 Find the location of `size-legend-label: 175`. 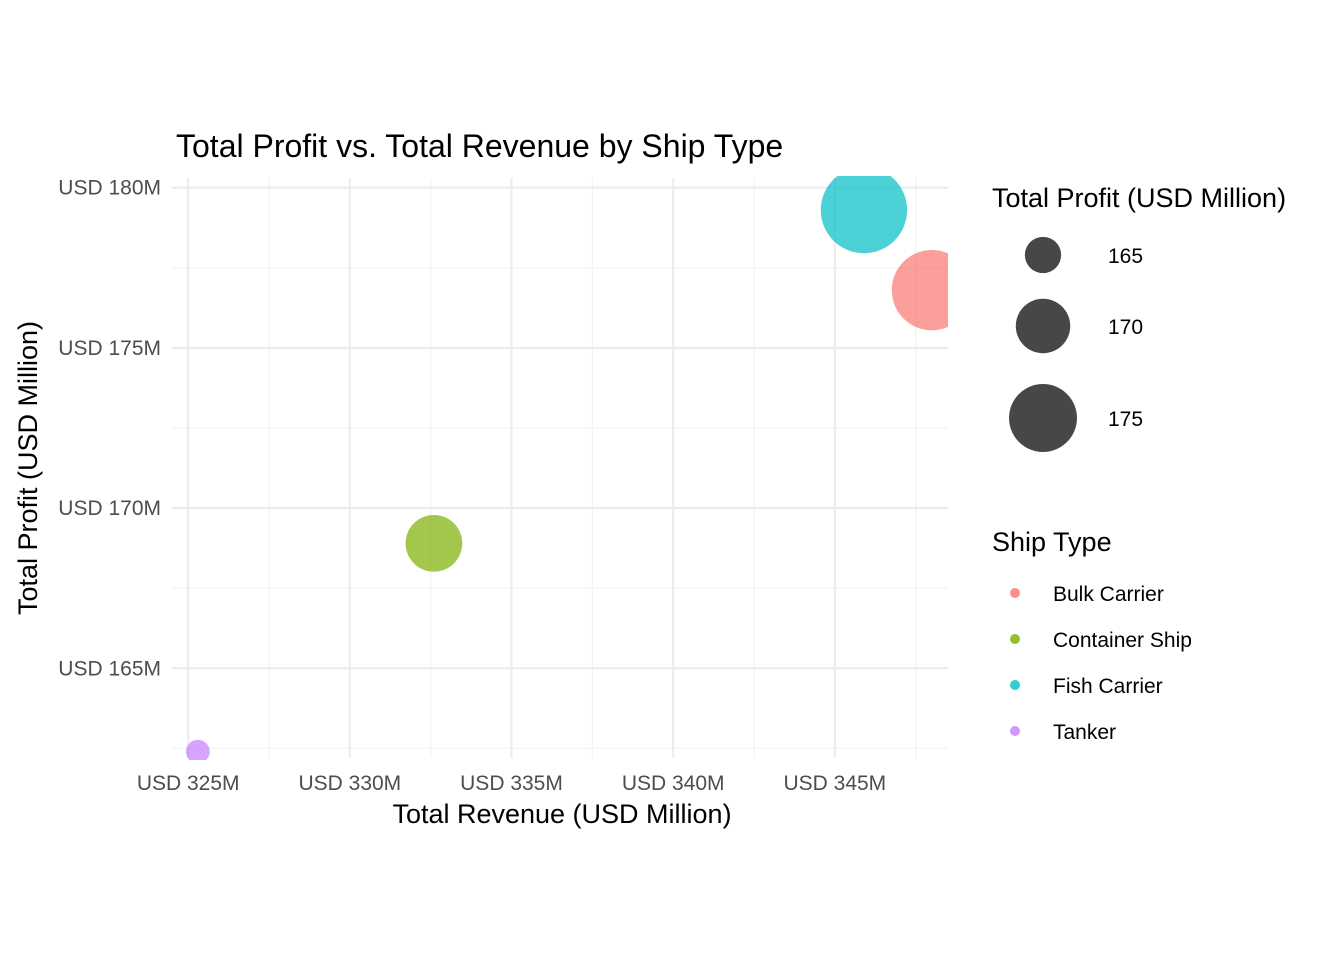

size-legend-label: 175 is located at coordinates (1125, 419).